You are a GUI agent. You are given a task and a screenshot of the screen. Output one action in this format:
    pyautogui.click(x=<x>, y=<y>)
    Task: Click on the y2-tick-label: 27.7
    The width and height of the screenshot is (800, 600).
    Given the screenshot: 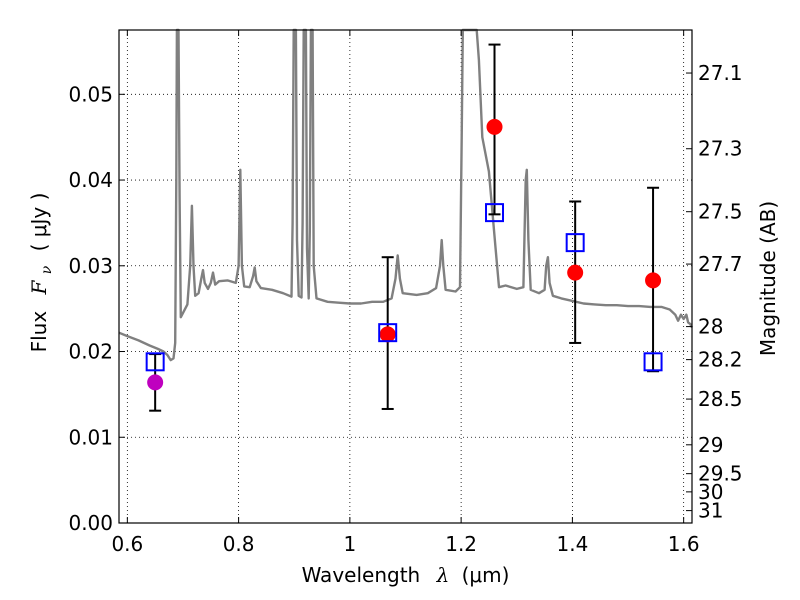 What is the action you would take?
    pyautogui.click(x=720, y=264)
    